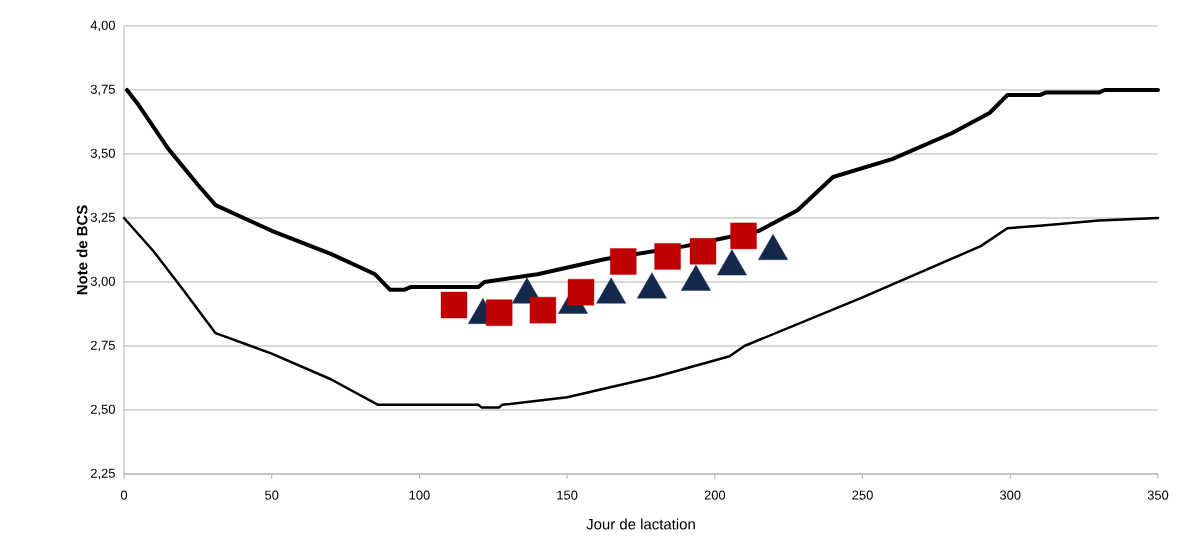  I want to click on y-tick-label: 2,25, so click(102, 474).